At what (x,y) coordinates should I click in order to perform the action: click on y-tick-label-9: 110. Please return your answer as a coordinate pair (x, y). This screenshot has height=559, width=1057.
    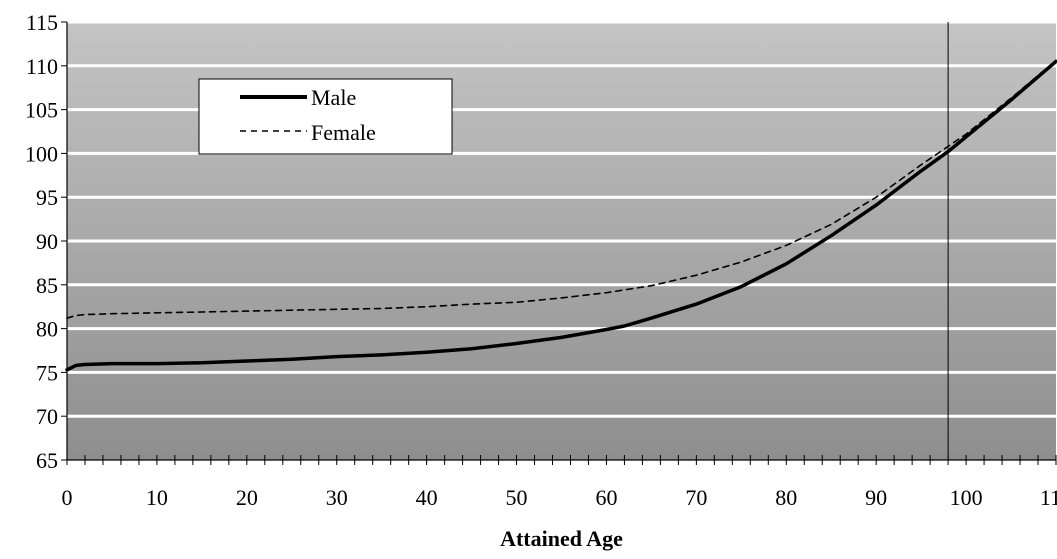
    Looking at the image, I should click on (42, 66).